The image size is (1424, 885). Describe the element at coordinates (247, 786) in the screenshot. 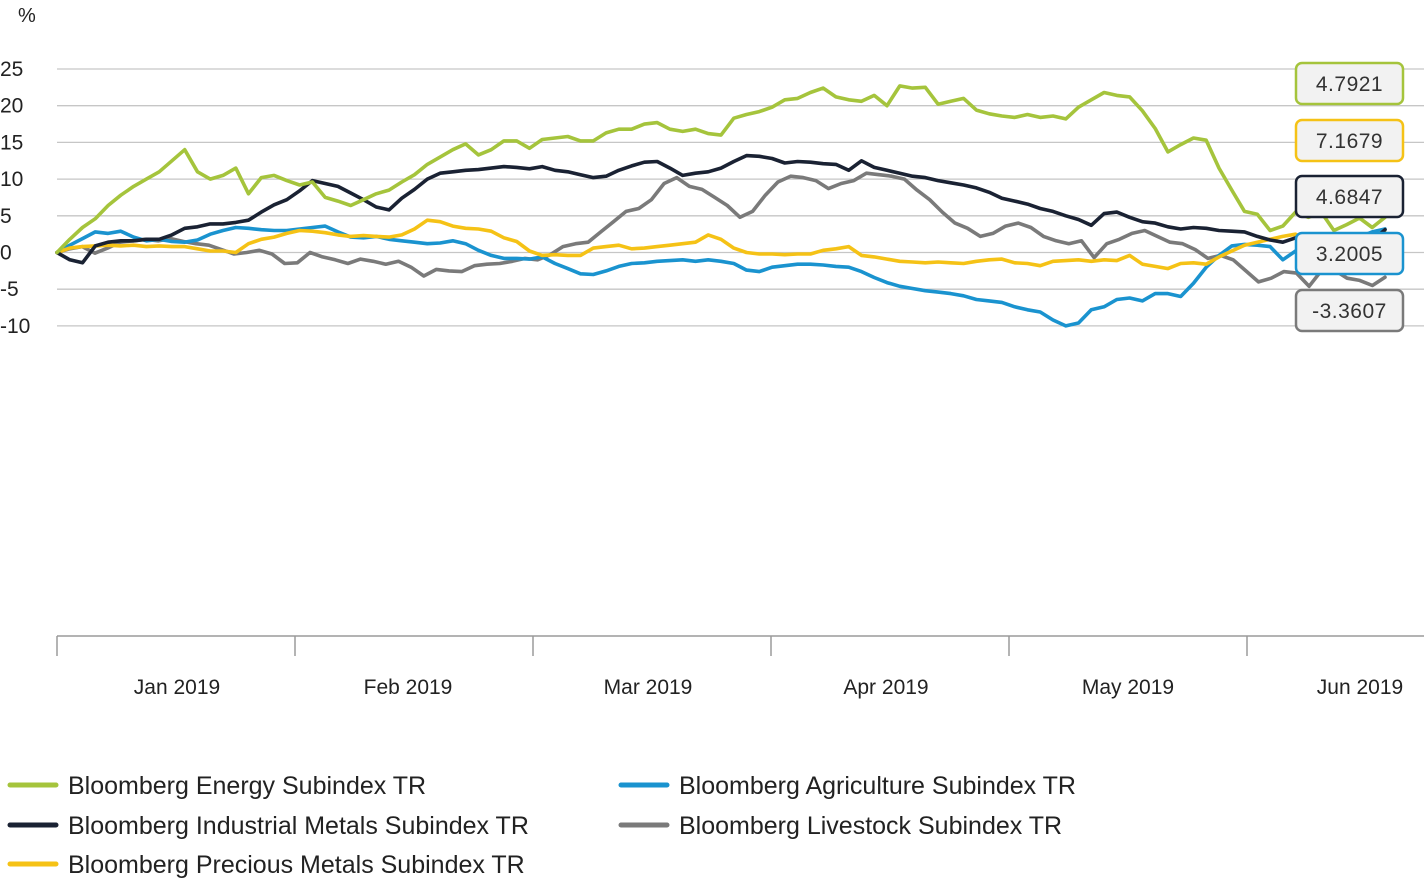

I see `legend-label: Bloomberg Energy Subindex TR` at that location.